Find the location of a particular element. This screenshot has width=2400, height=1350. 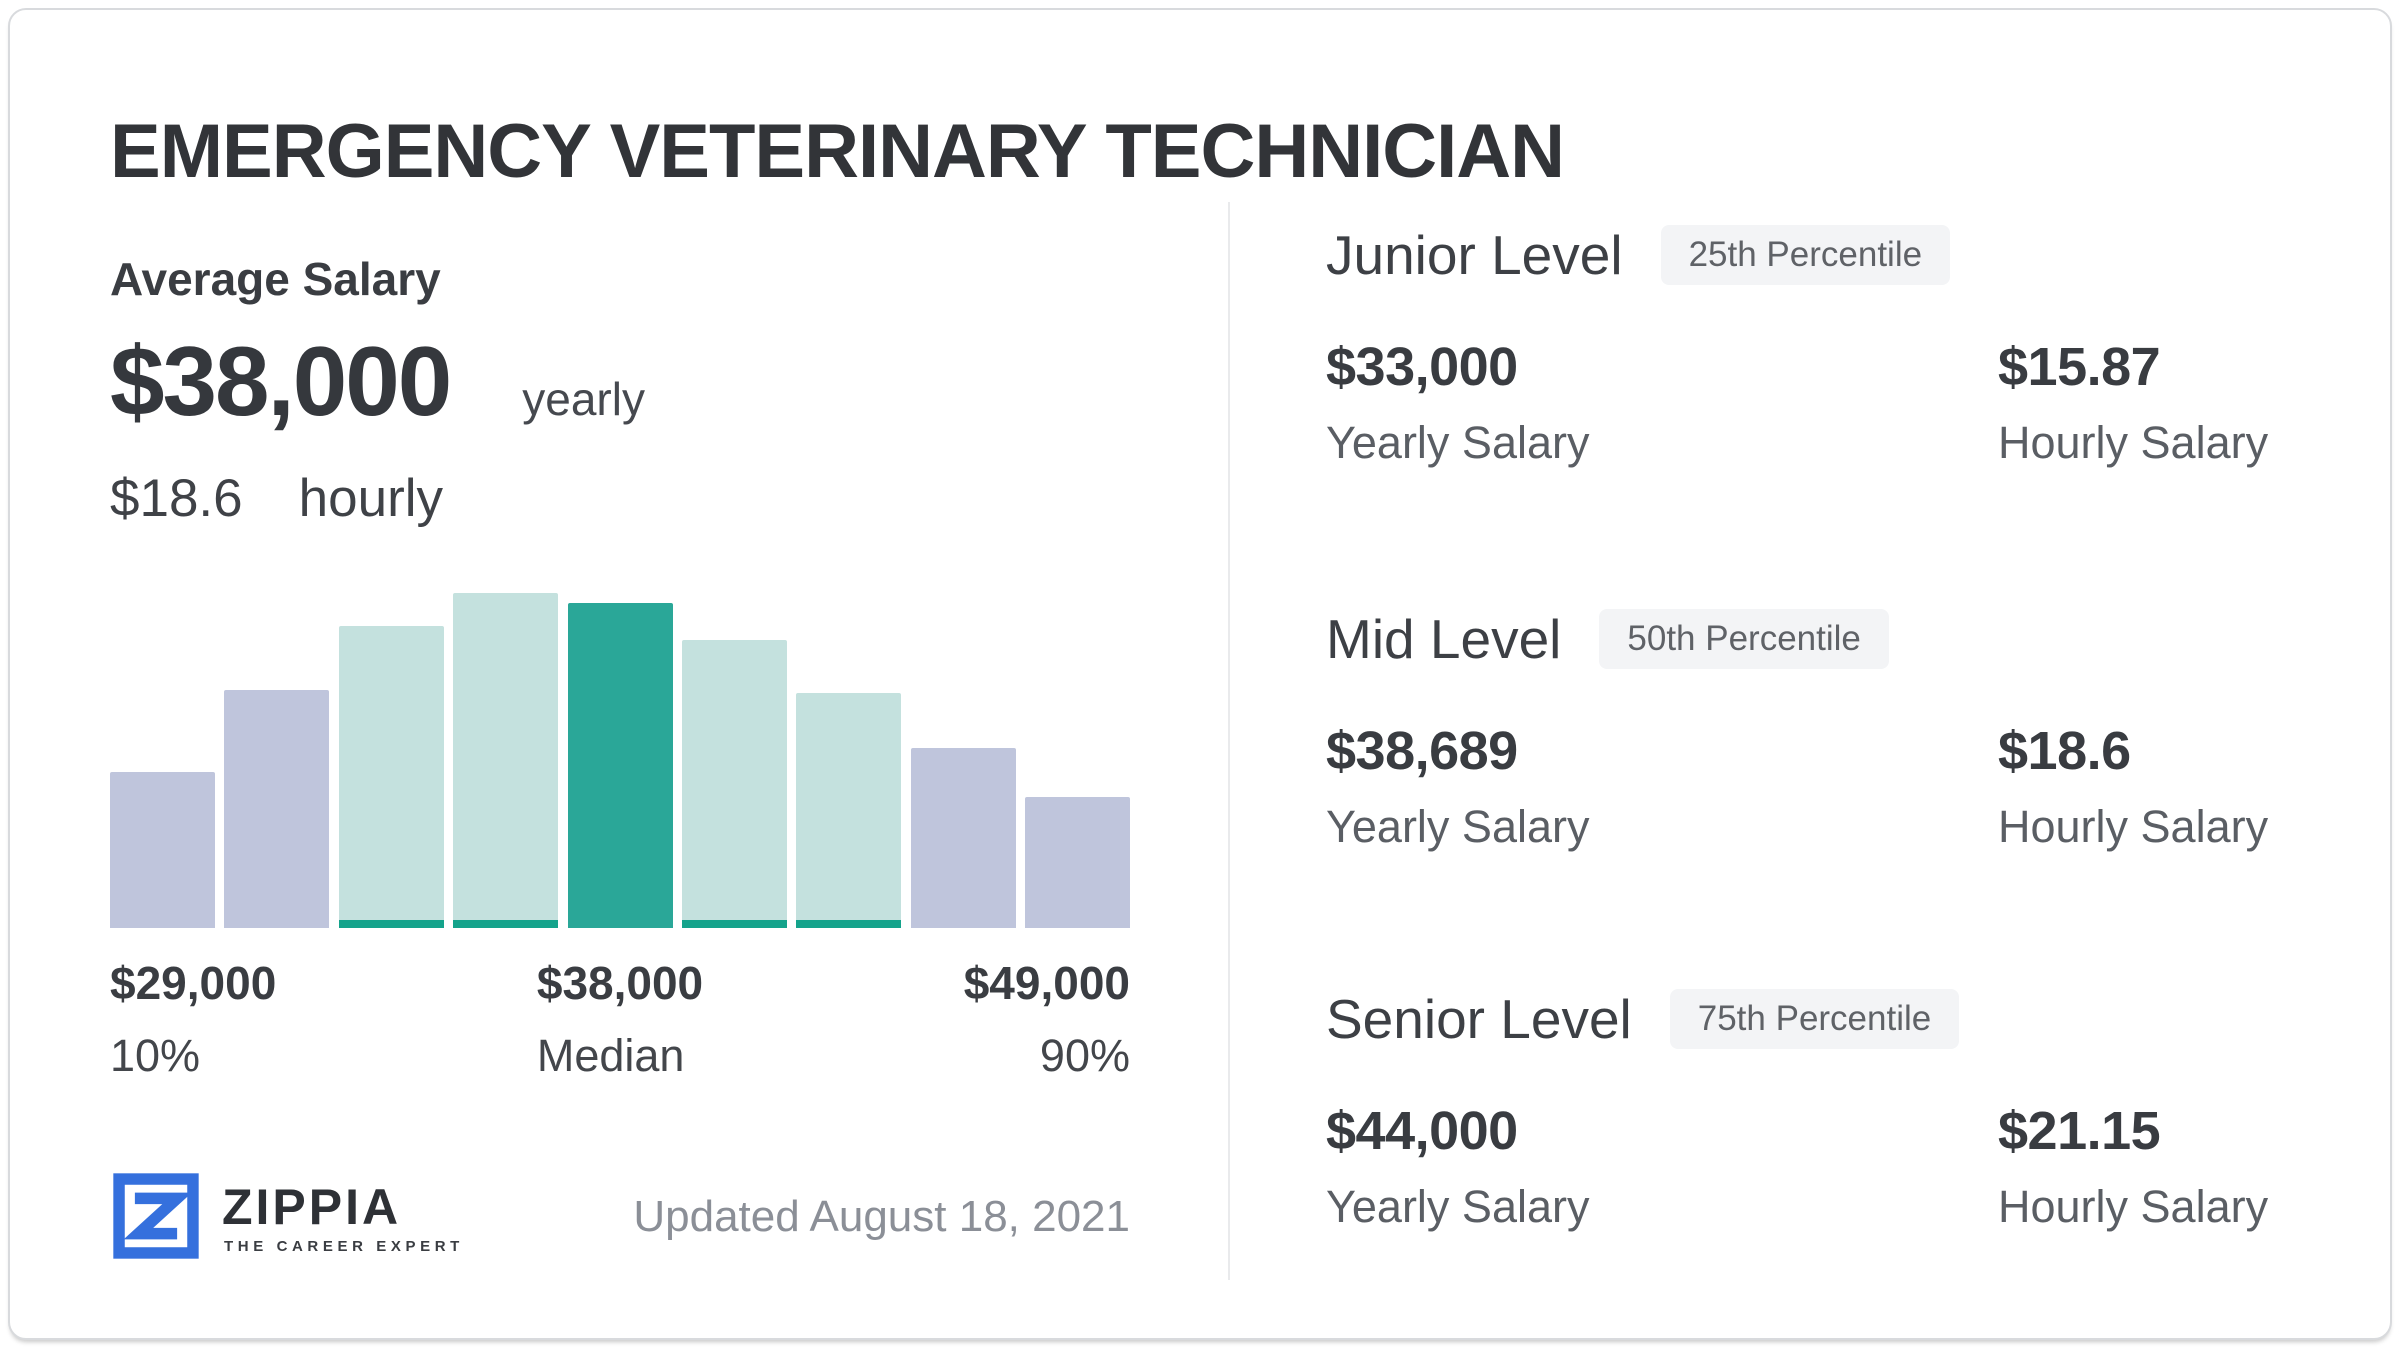

hourly-value: $15.87 is located at coordinates (2079, 367).